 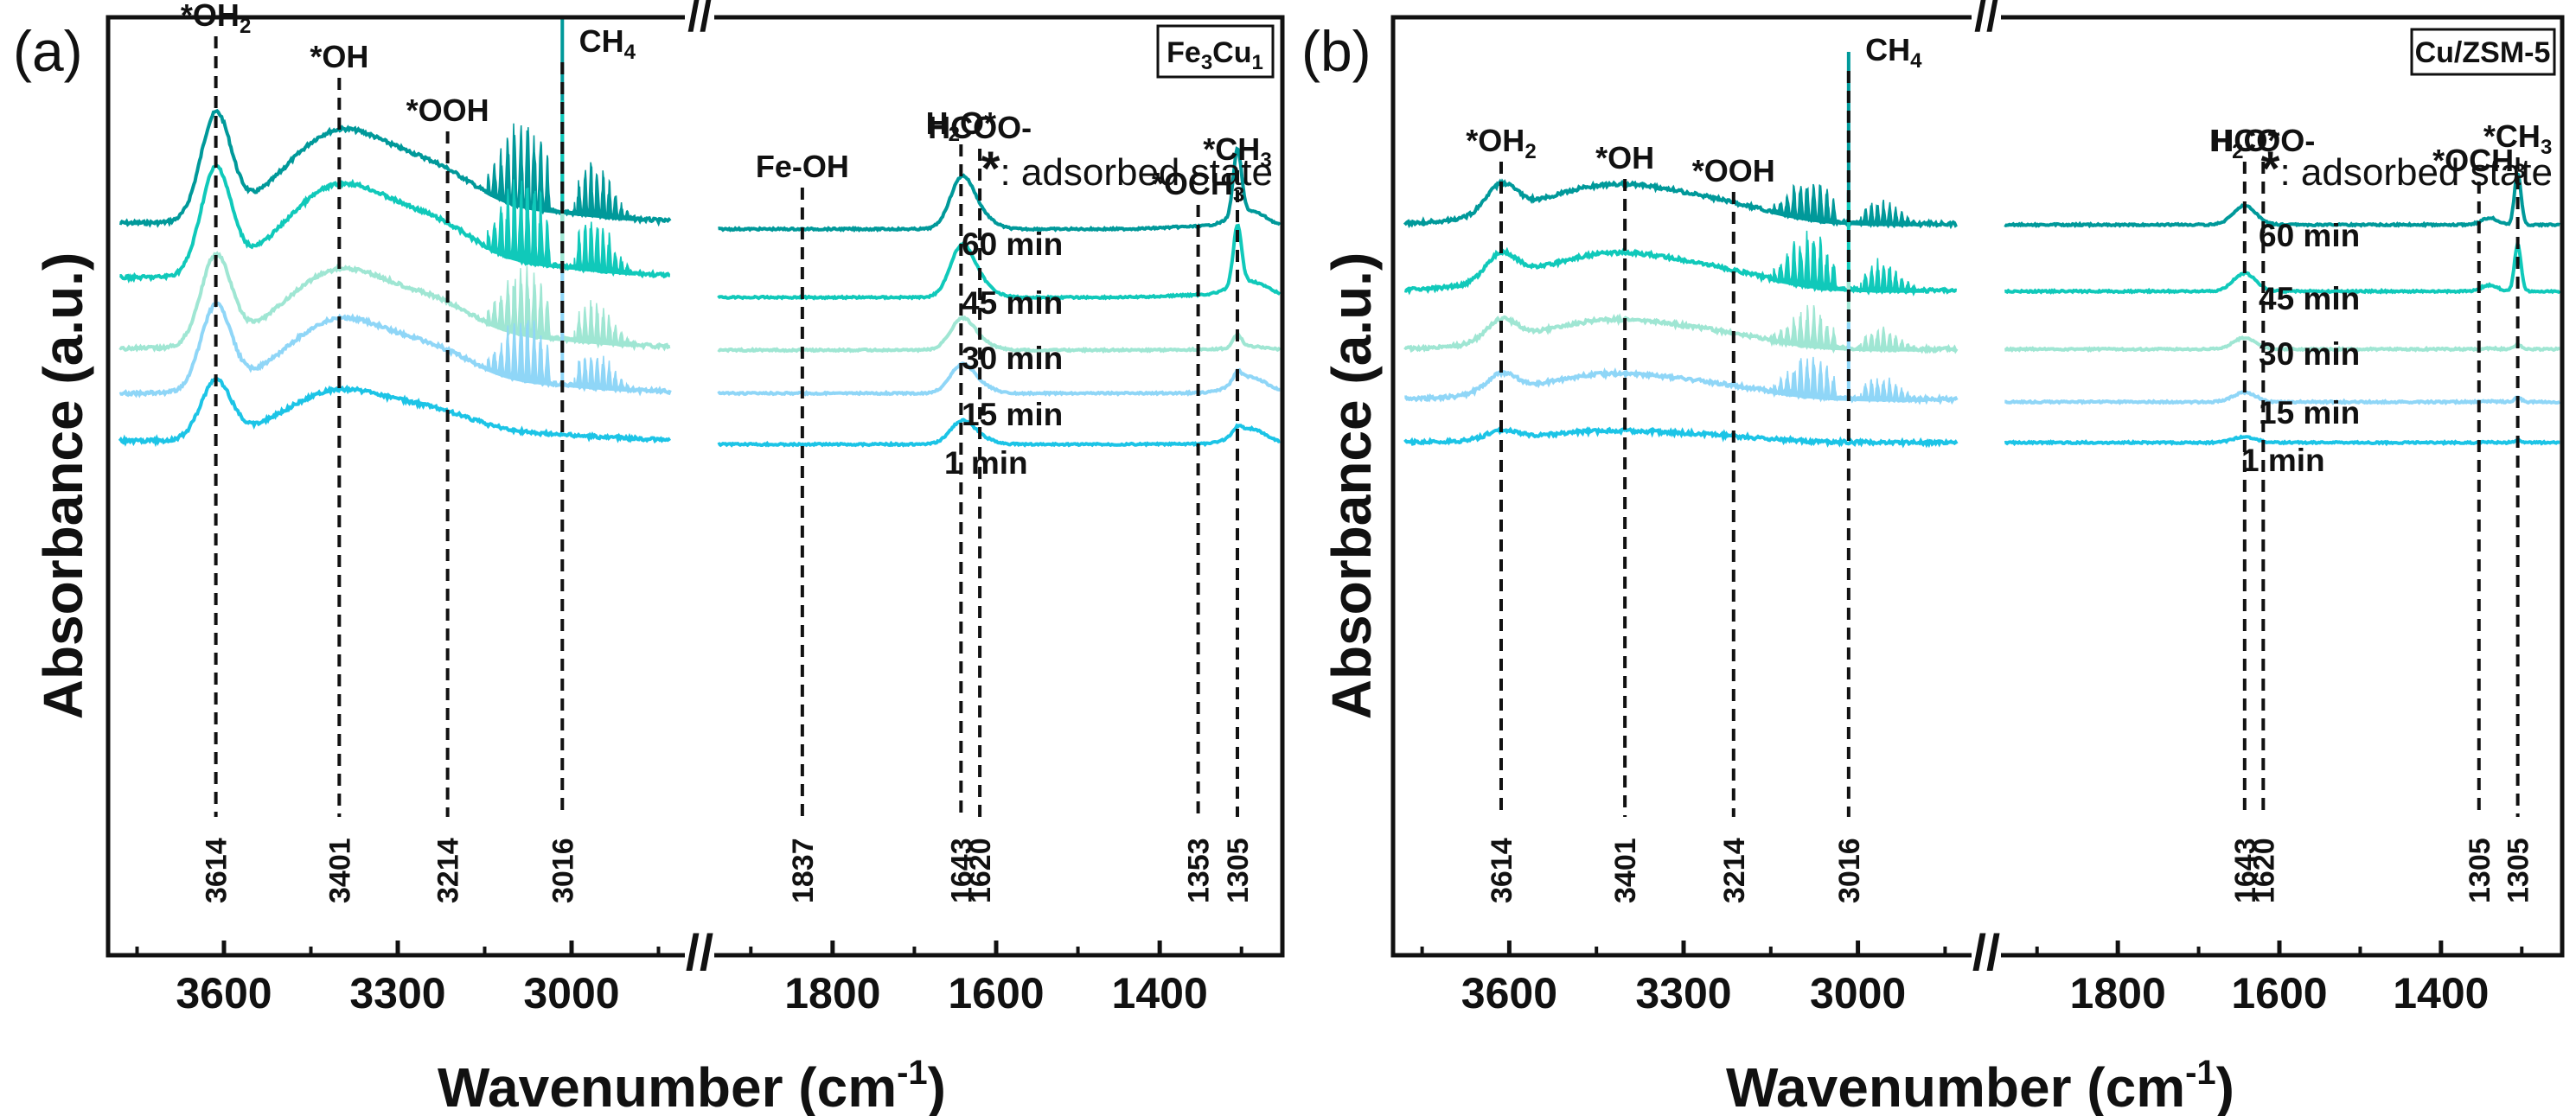 I want to click on panel-b-trace-low-30min, so click(x=2282, y=344).